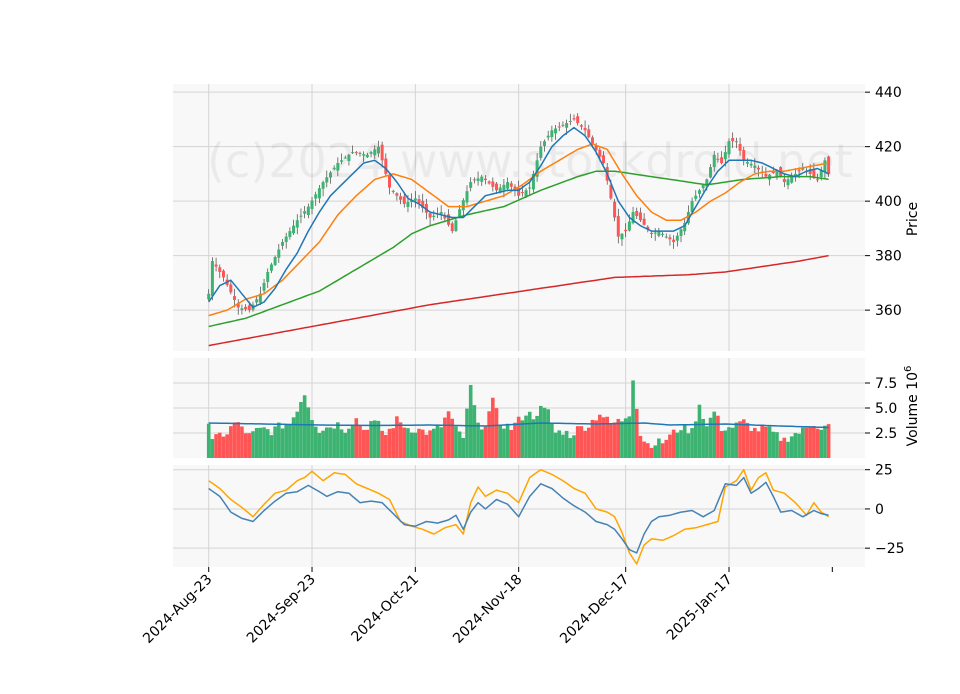 The height and width of the screenshot is (694, 960). I want to click on x-tick-label: 2024-Nov-18, so click(487, 609).